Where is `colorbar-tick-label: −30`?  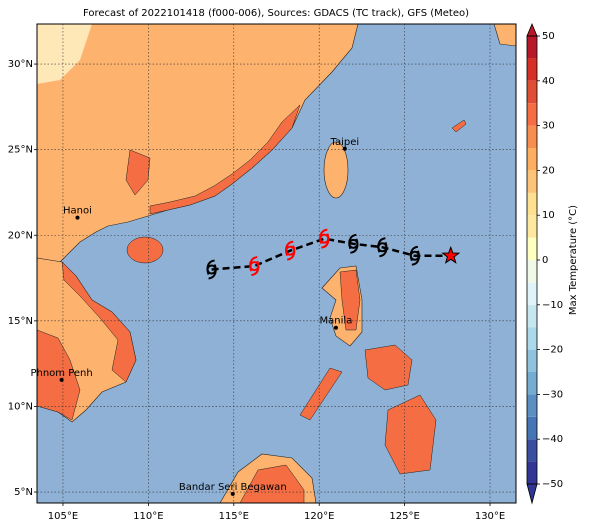 colorbar-tick-label: −30 is located at coordinates (552, 394).